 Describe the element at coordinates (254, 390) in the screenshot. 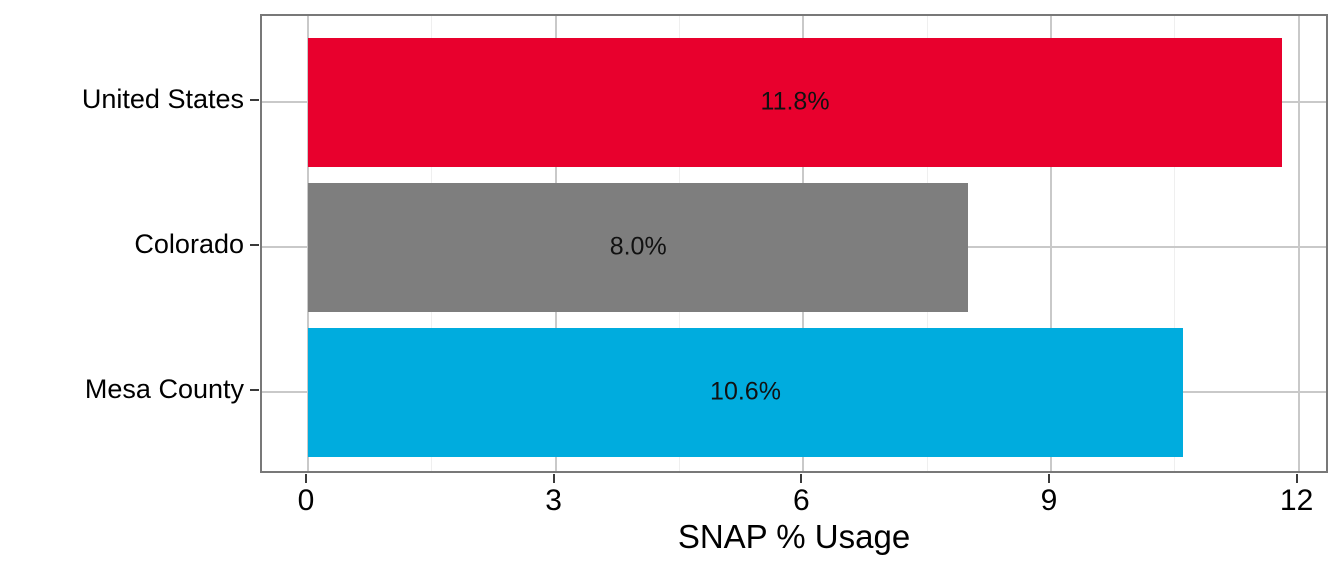

I see `y-tick-mesa-county` at that location.